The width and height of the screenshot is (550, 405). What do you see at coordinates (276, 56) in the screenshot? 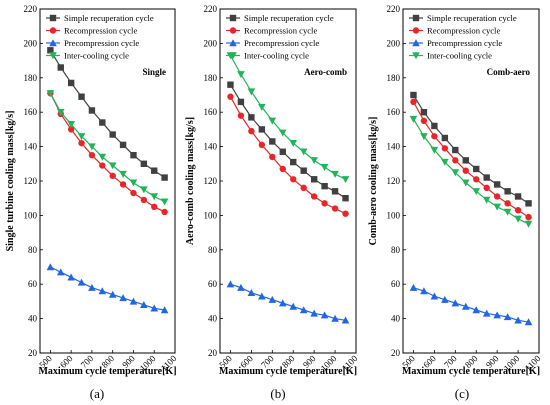
I see `legend-entry: Inter-cooling cycle` at bounding box center [276, 56].